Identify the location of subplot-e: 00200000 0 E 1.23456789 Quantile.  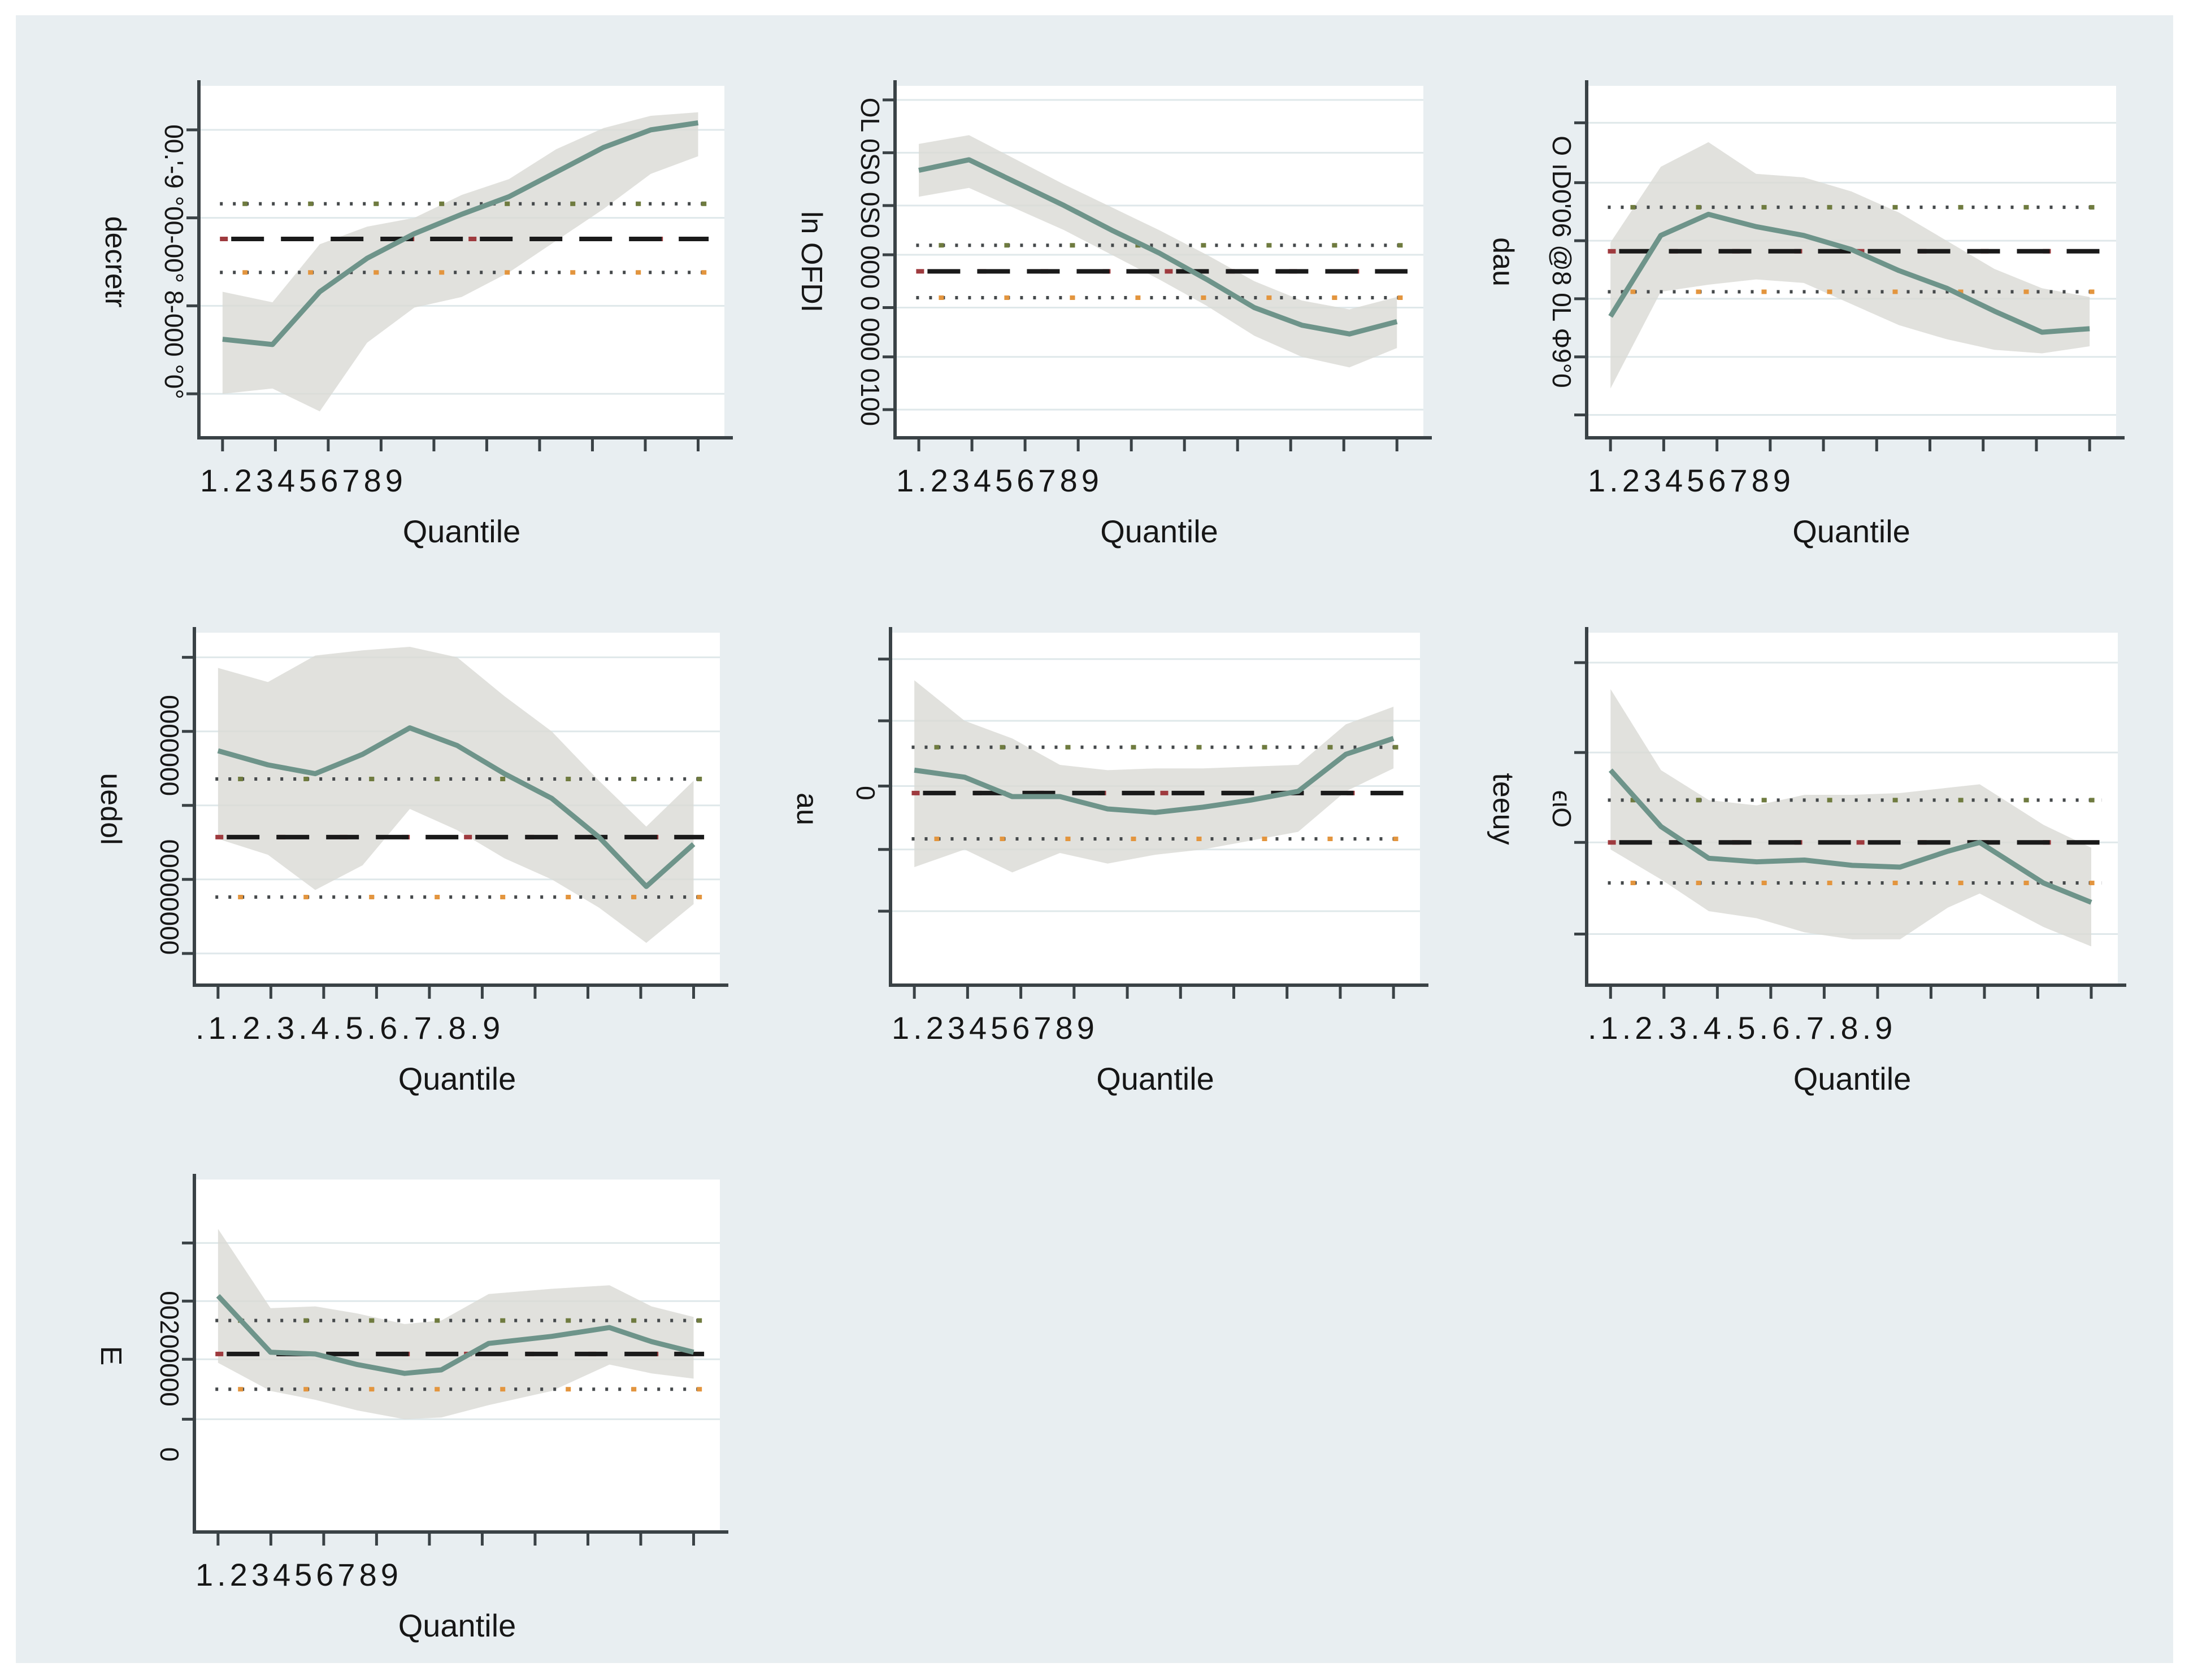
(398, 1412).